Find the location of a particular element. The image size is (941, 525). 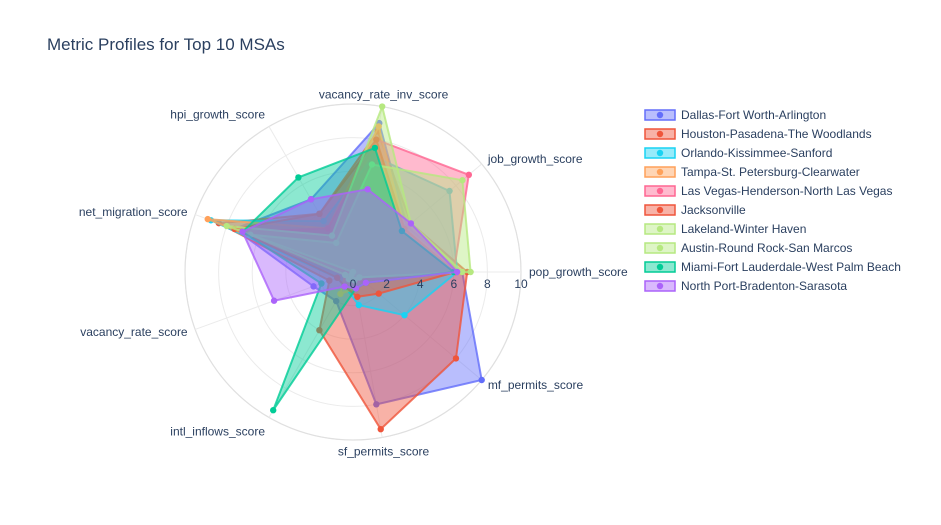

legend-item-4: Las Vegas-Henderson-North Las Vegas is located at coordinates (768, 191).